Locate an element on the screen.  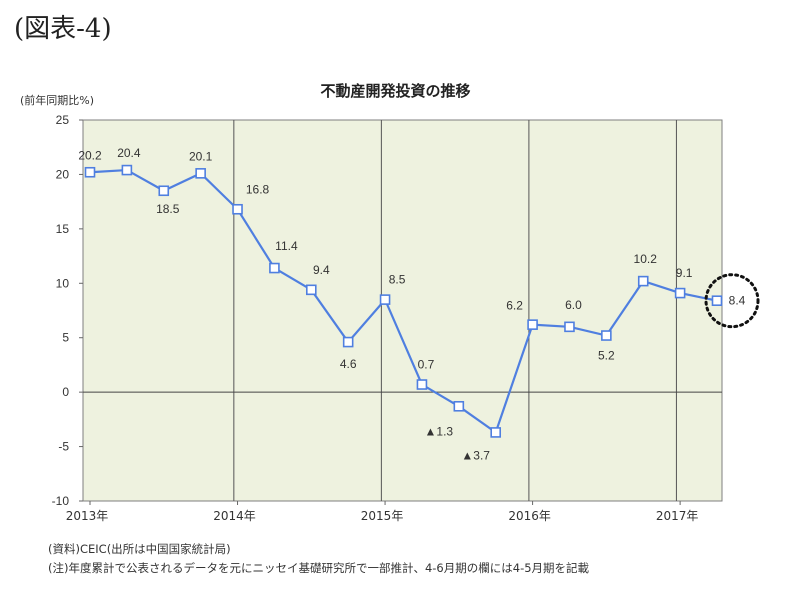
data-label: 9.4 is located at coordinates (321, 270).